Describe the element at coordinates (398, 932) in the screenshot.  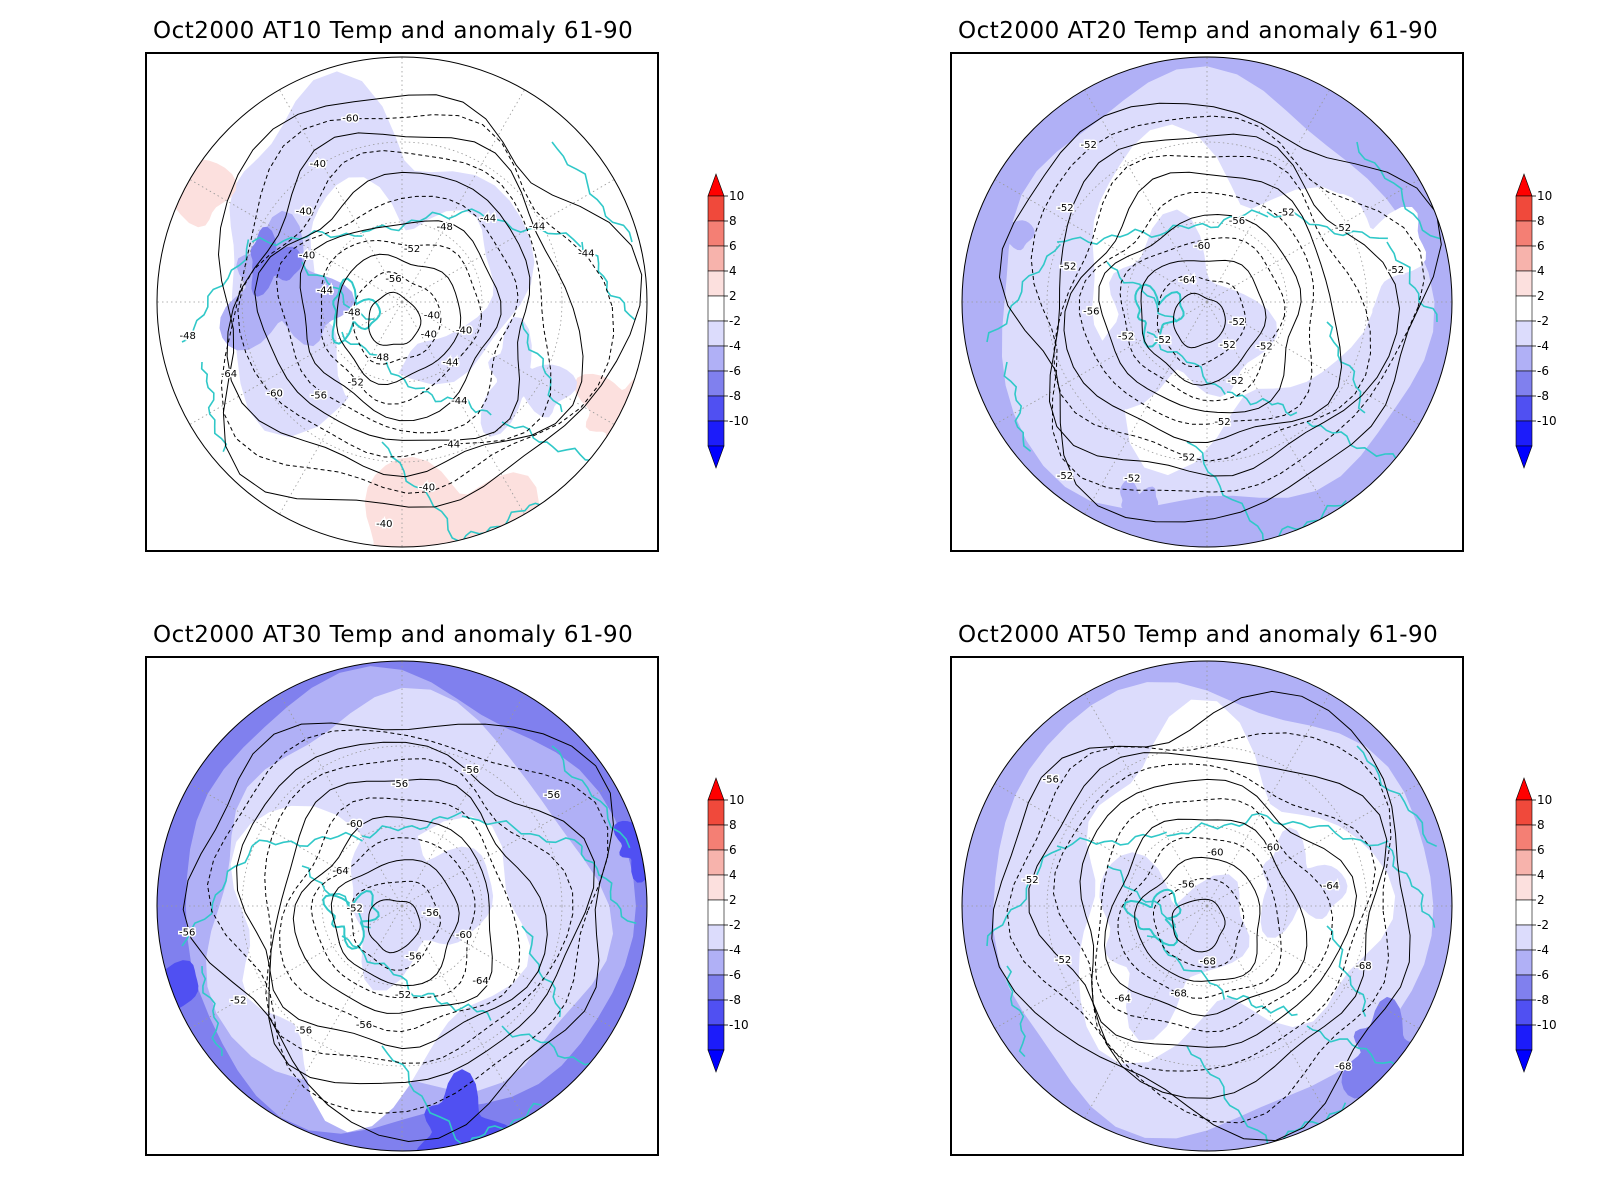
I see `temperature-contours` at that location.